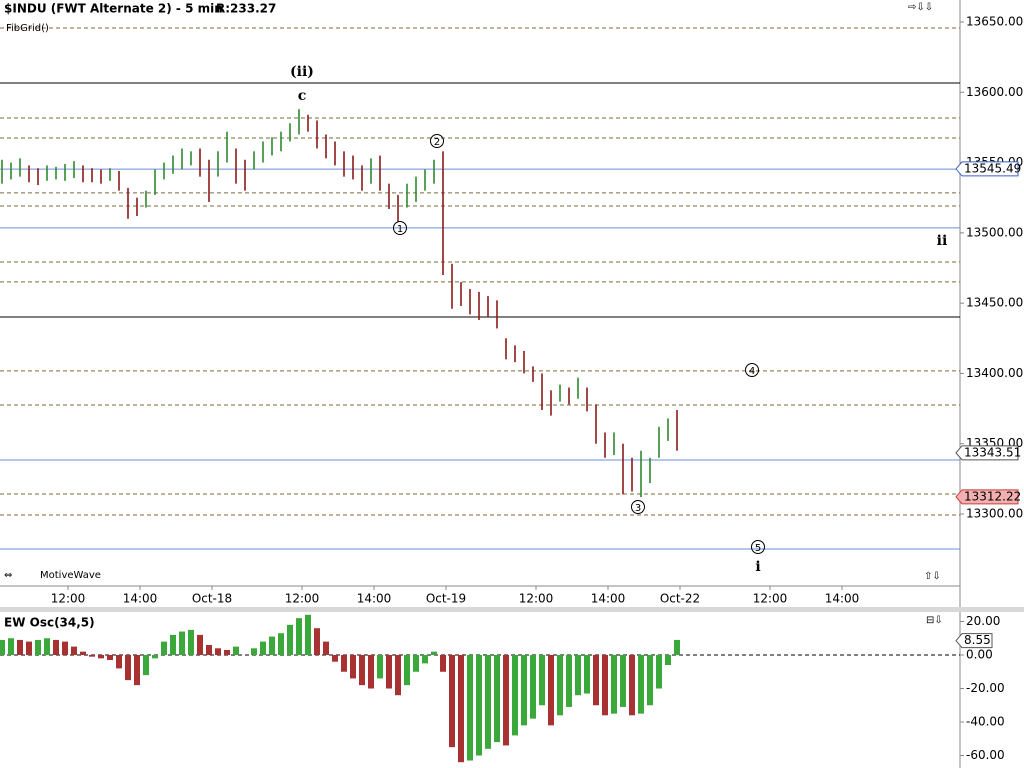 The image size is (1024, 768). What do you see at coordinates (979, 654) in the screenshot?
I see `y-tick-label: 0.00` at bounding box center [979, 654].